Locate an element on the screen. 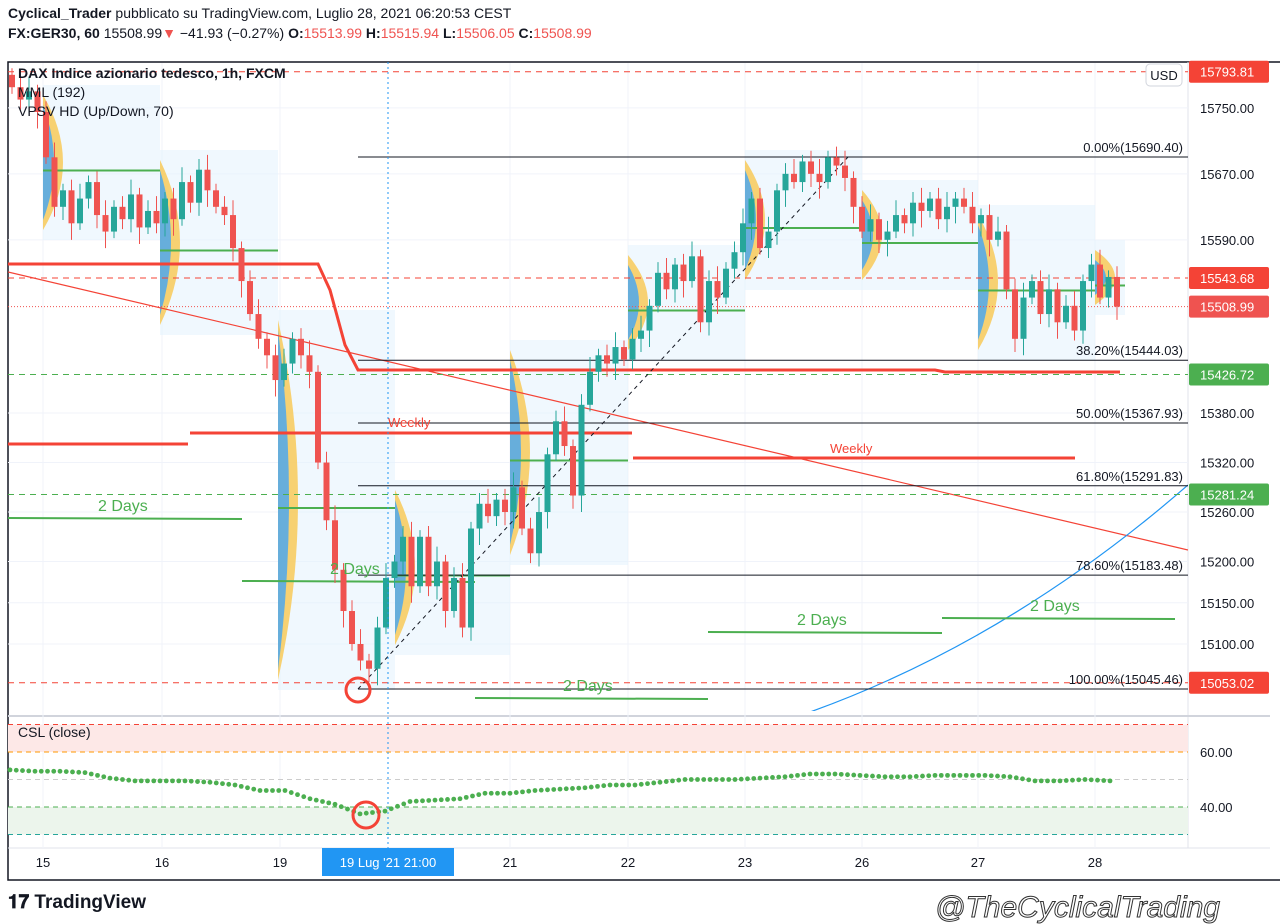  time-tick: 21 is located at coordinates (510, 862).